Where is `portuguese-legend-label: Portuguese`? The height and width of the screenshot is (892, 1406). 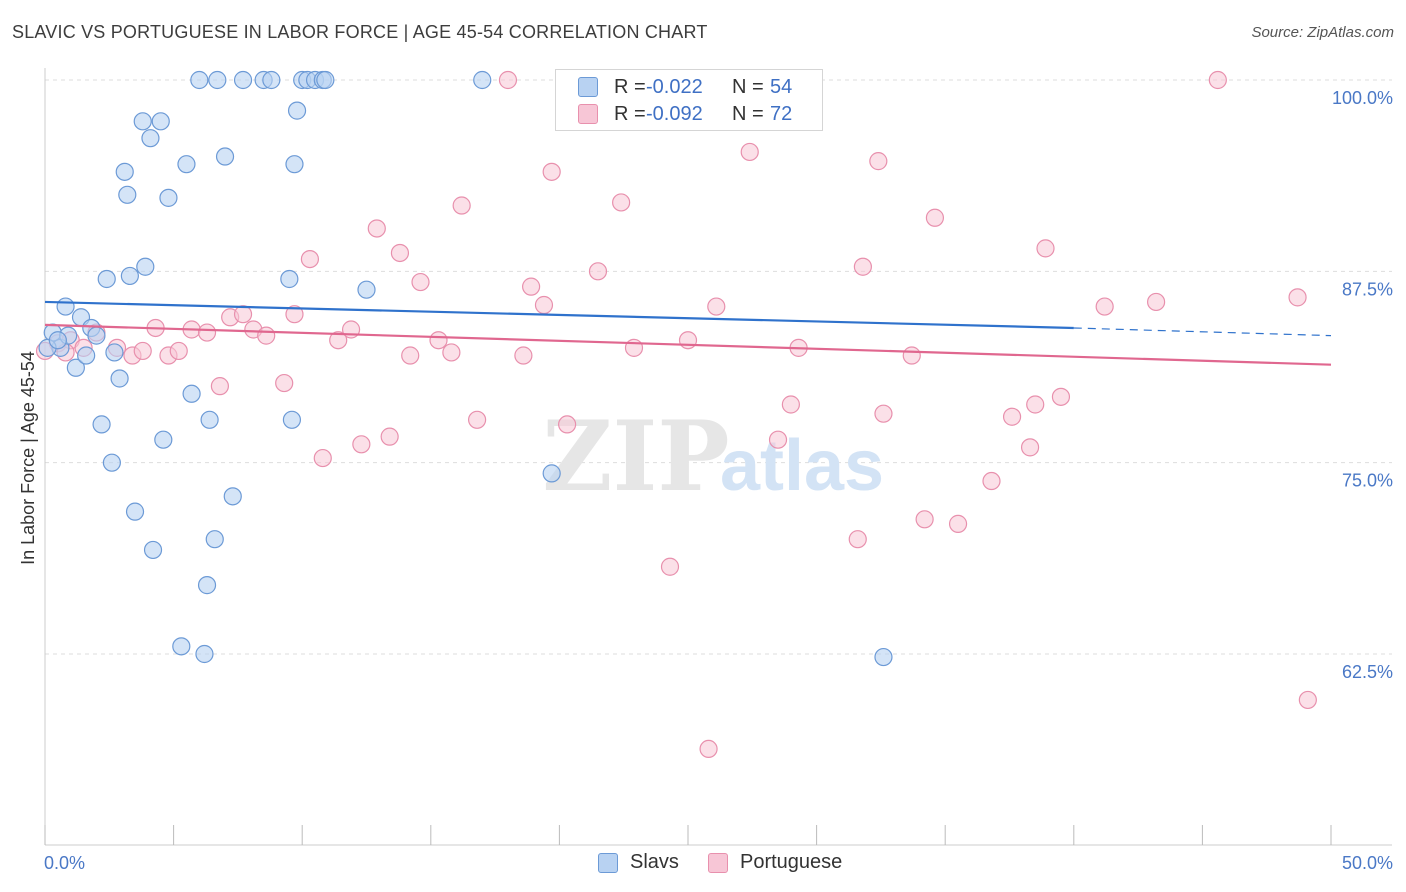
portuguese-legend-label: Portuguese is located at coordinates (791, 862).